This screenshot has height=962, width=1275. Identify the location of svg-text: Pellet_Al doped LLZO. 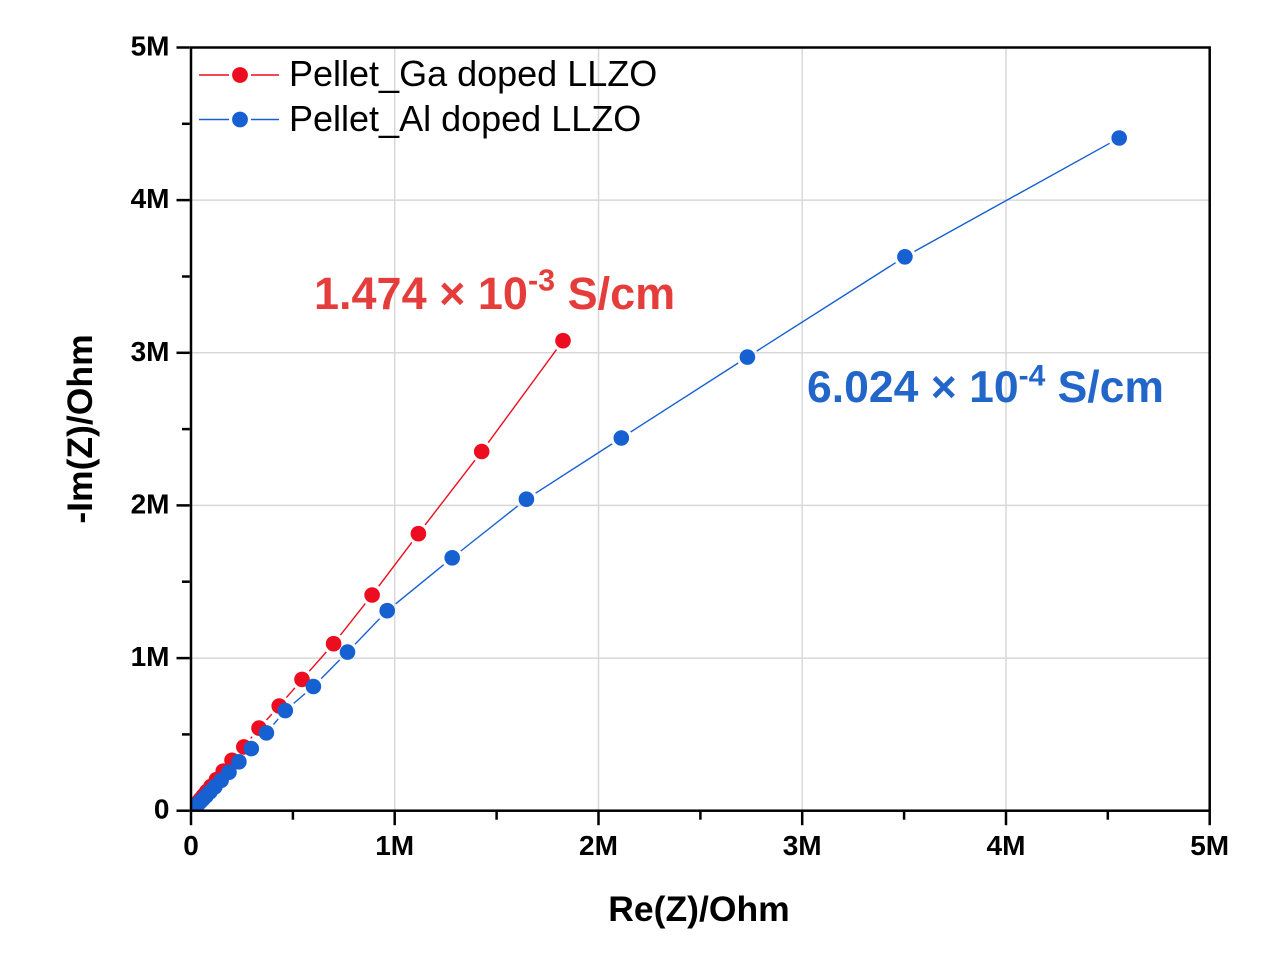
(465, 118).